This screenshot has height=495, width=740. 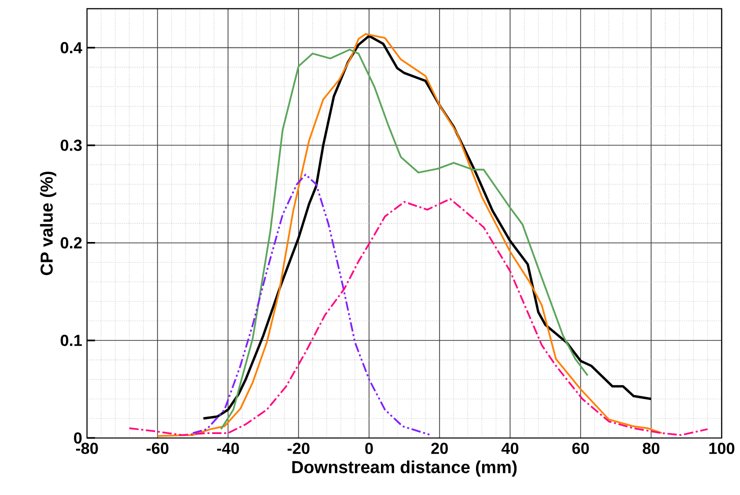 I want to click on y-tick-label: 0.3, so click(x=71, y=145).